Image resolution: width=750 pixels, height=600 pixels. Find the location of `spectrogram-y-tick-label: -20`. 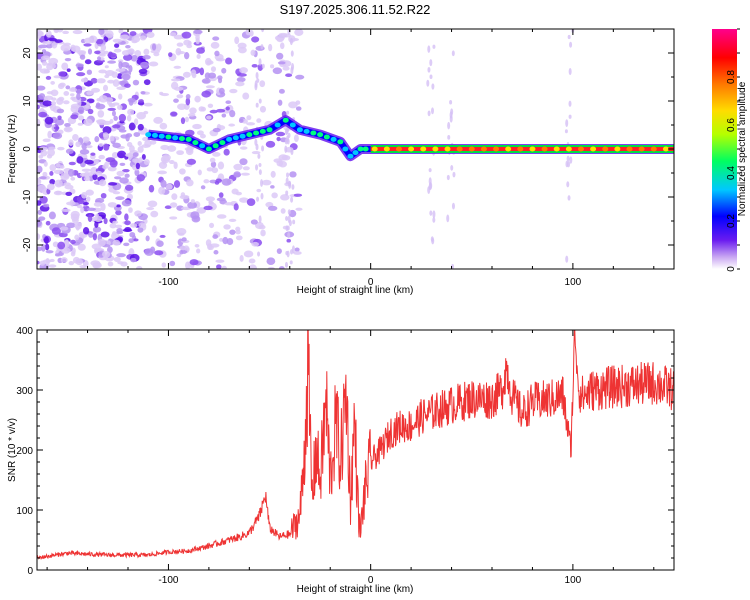

spectrogram-y-tick-label: -20 is located at coordinates (27, 244).